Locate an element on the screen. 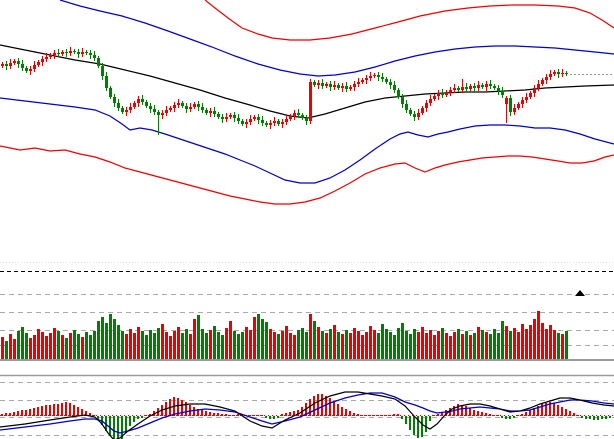  macd-panel is located at coordinates (307, 406).